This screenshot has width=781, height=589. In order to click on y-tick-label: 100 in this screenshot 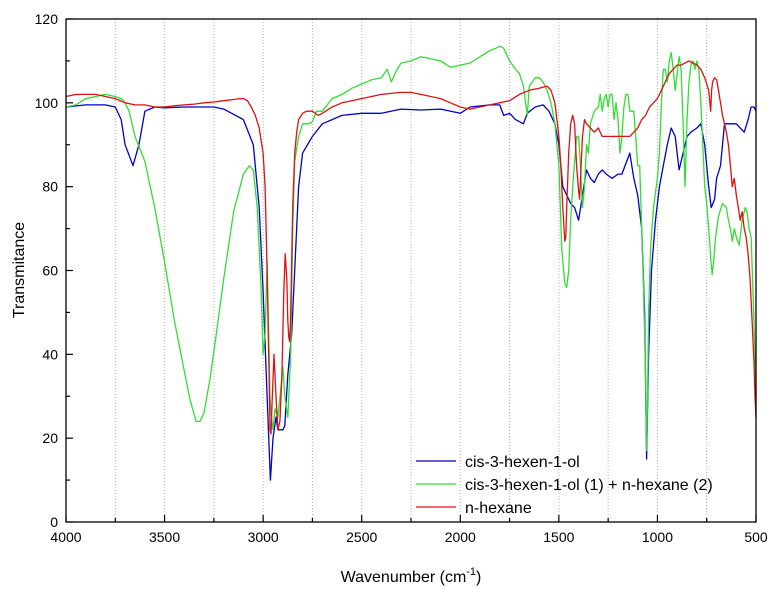, I will do `click(47, 103)`.